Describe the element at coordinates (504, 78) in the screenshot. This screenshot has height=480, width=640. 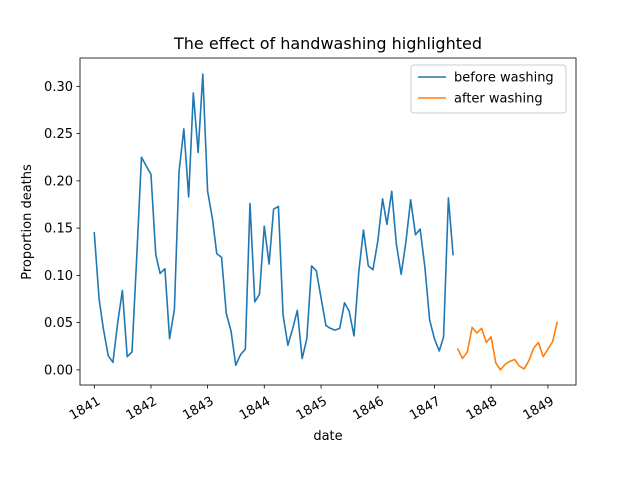
I see `legend-label: before washing` at that location.